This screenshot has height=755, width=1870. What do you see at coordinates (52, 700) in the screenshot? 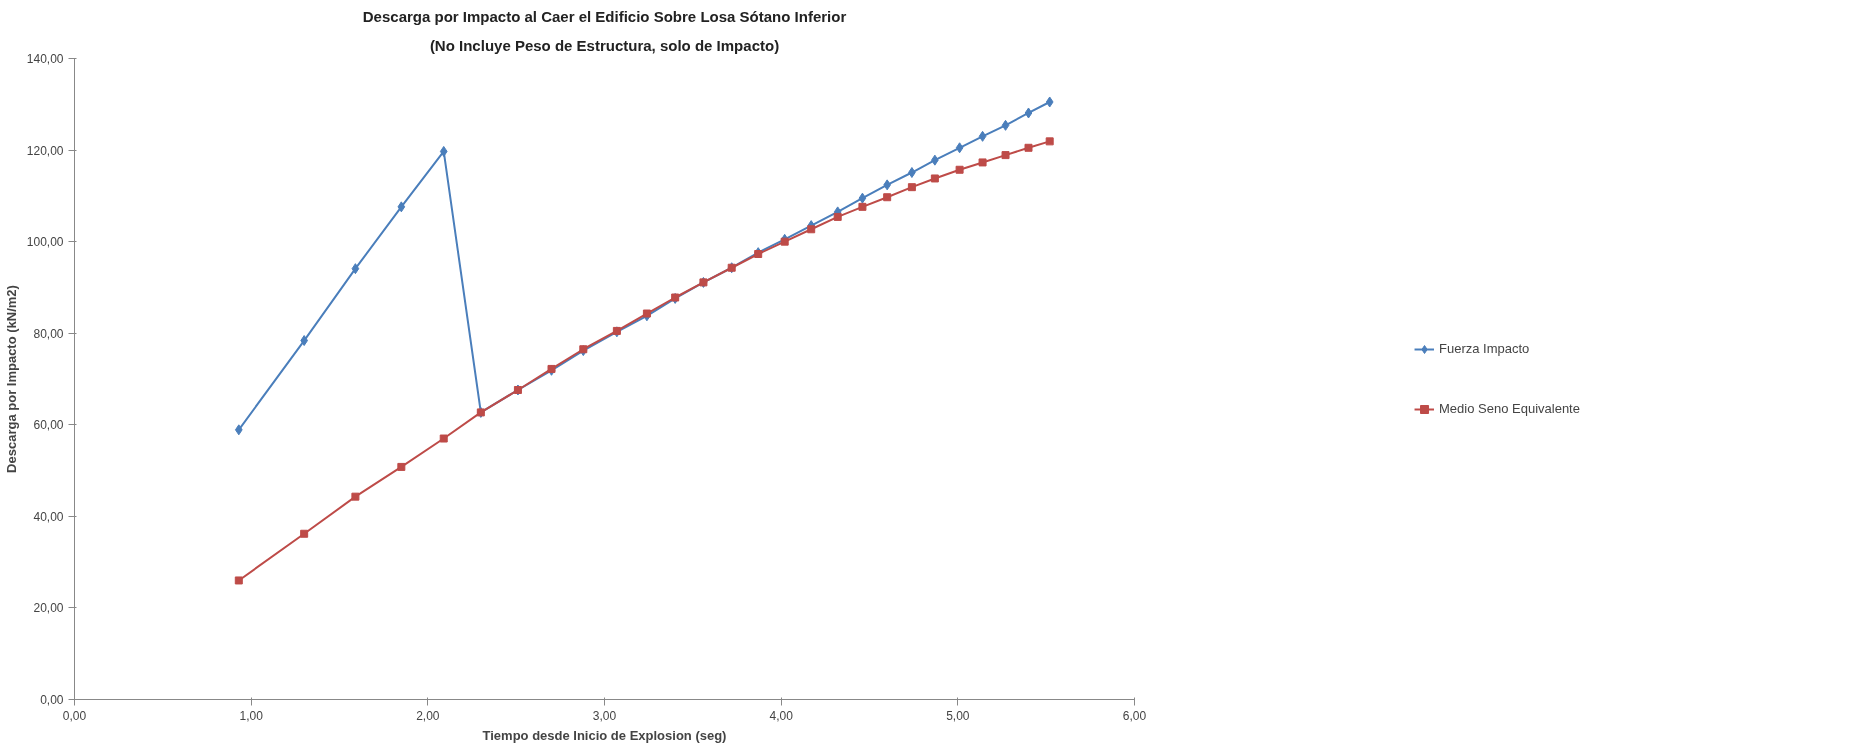
I see `y-tick-label: 0,00` at bounding box center [52, 700].